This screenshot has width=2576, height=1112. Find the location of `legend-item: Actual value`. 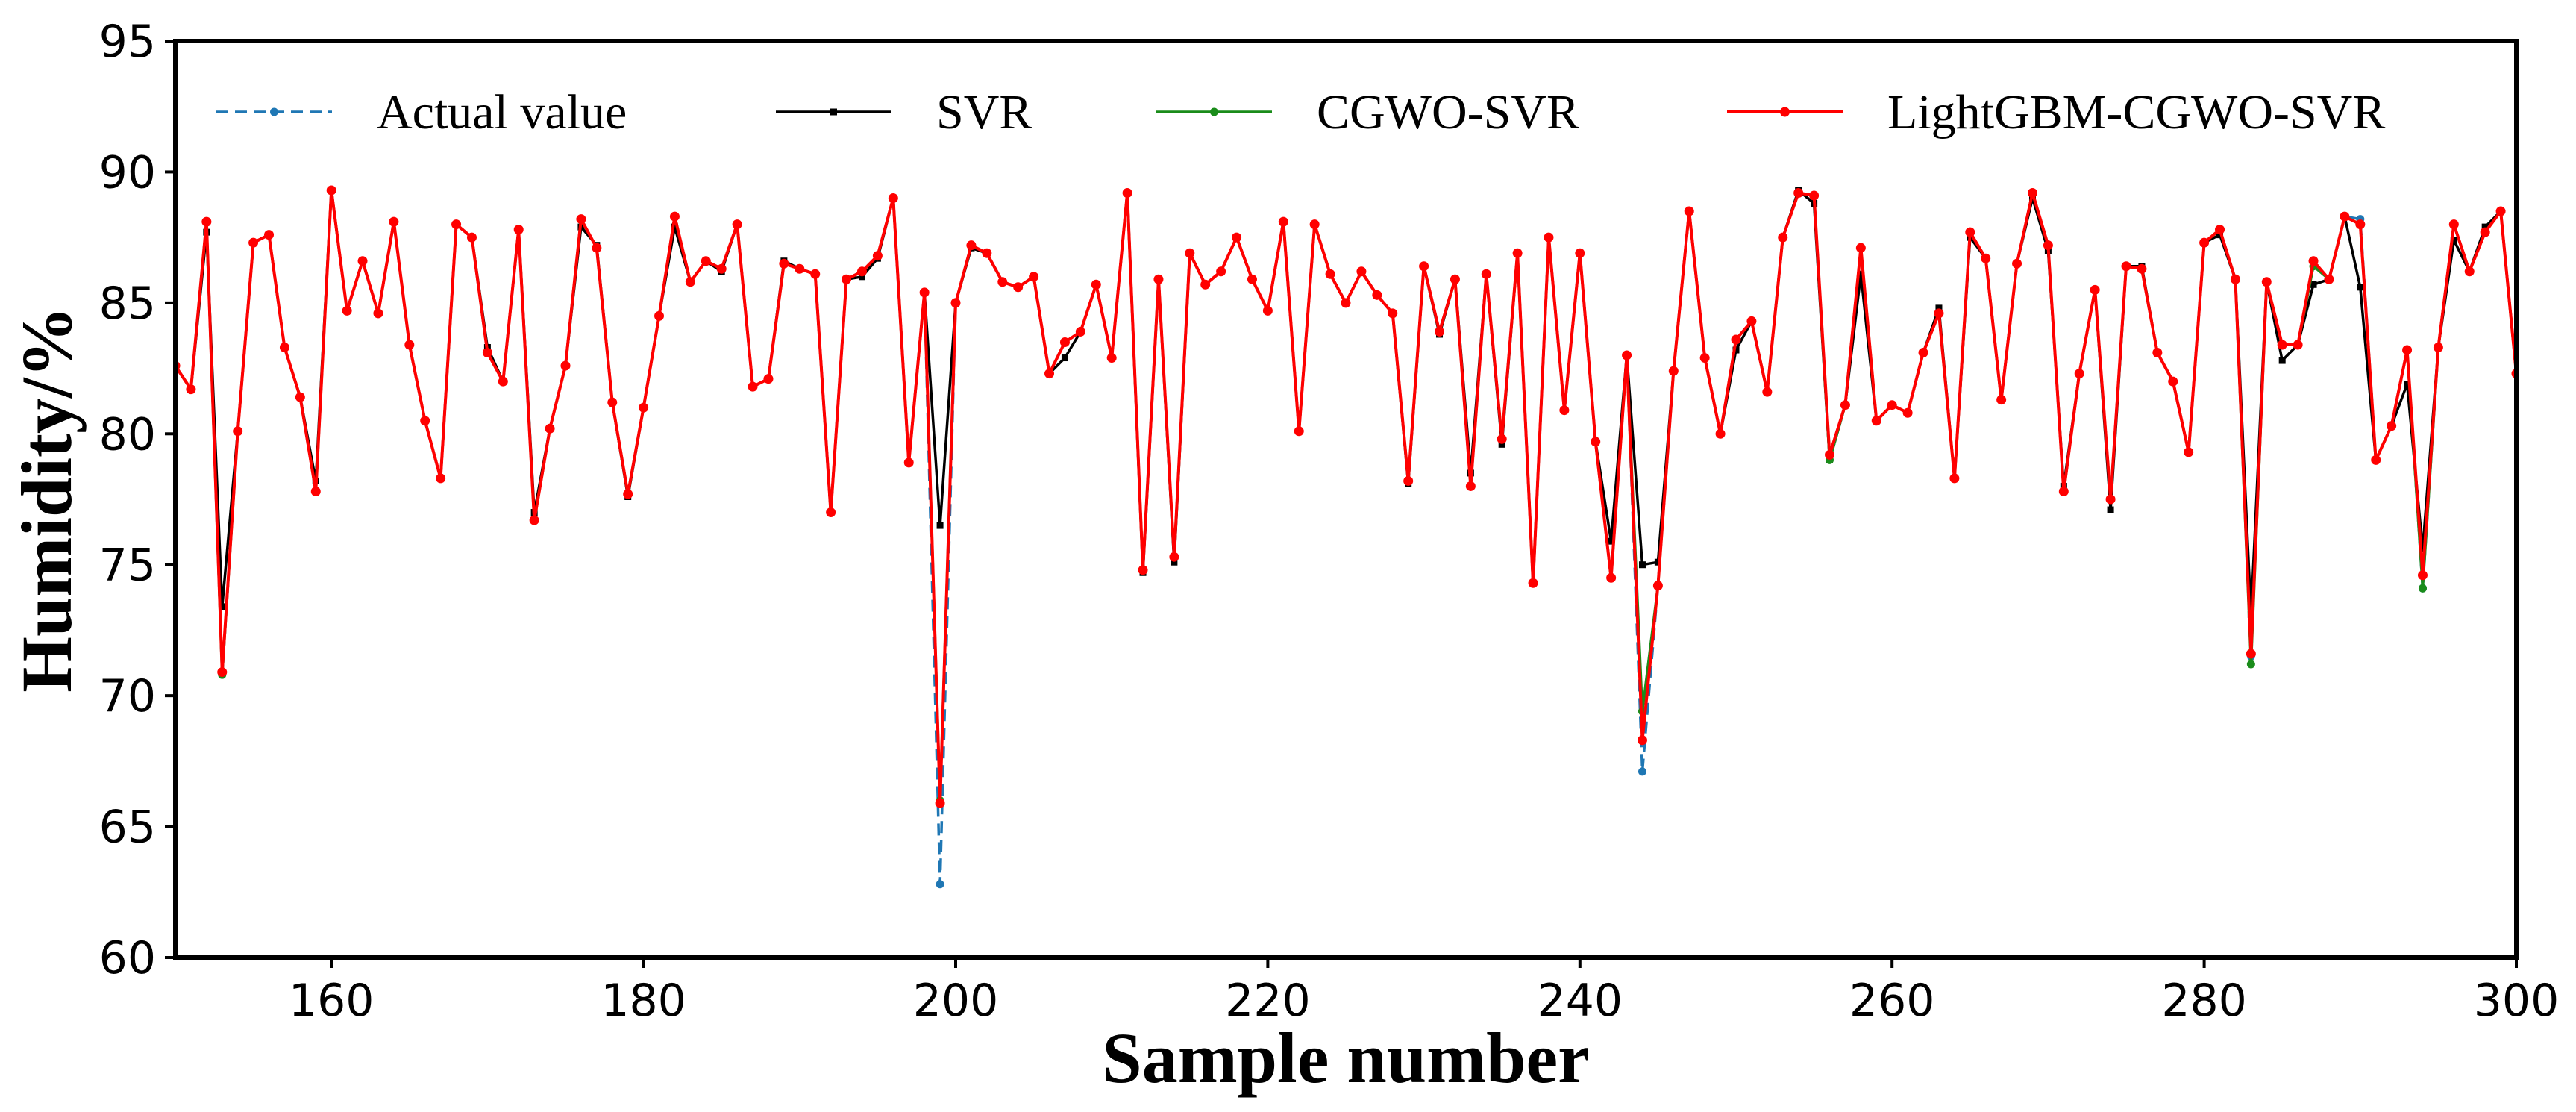

legend-item: Actual value is located at coordinates (421, 113).